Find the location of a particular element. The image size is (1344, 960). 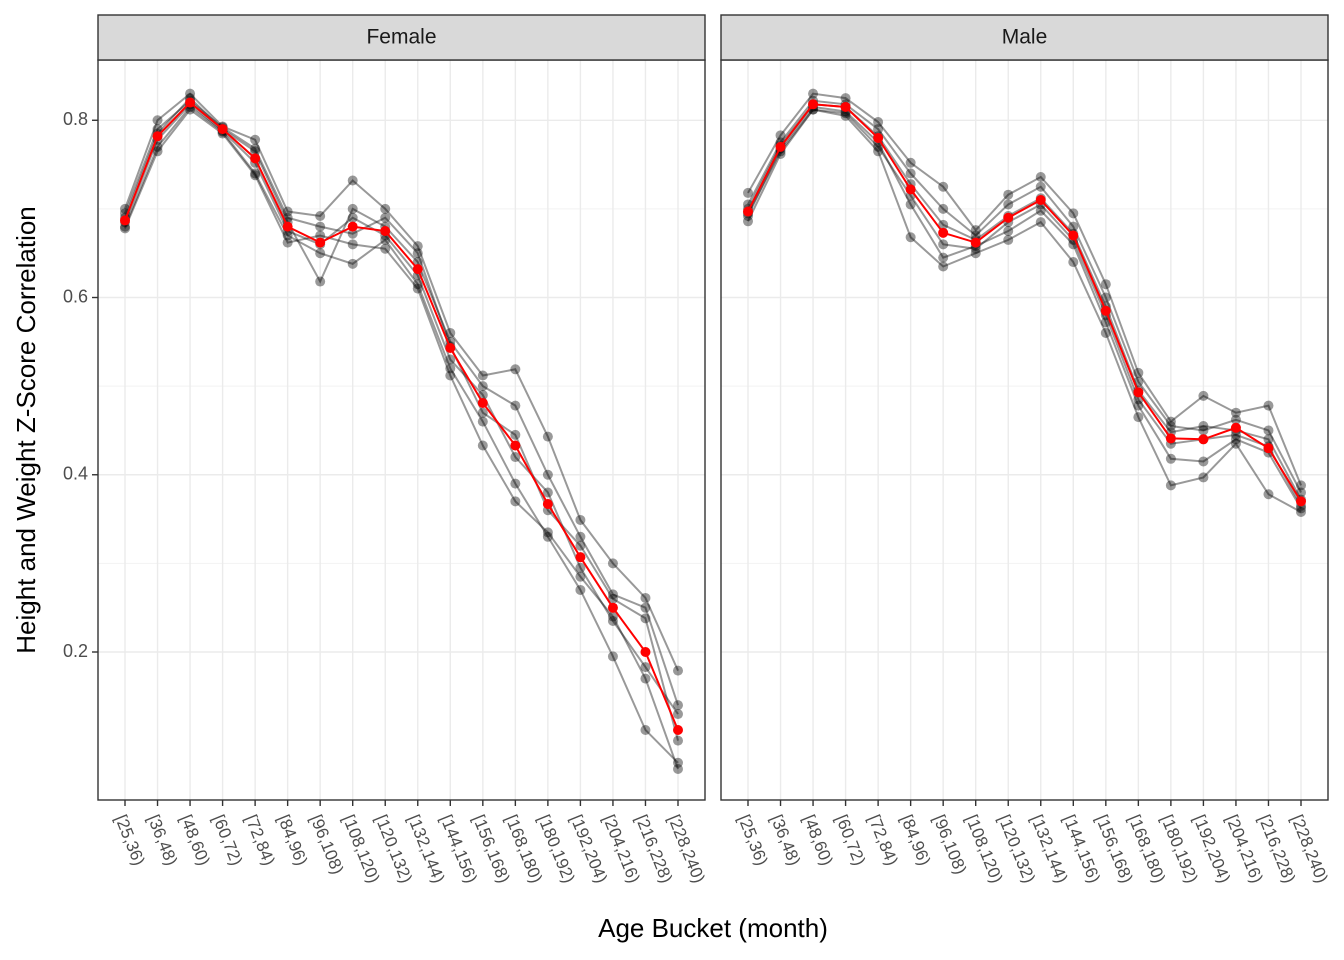

strip is located at coordinates (401, 37).